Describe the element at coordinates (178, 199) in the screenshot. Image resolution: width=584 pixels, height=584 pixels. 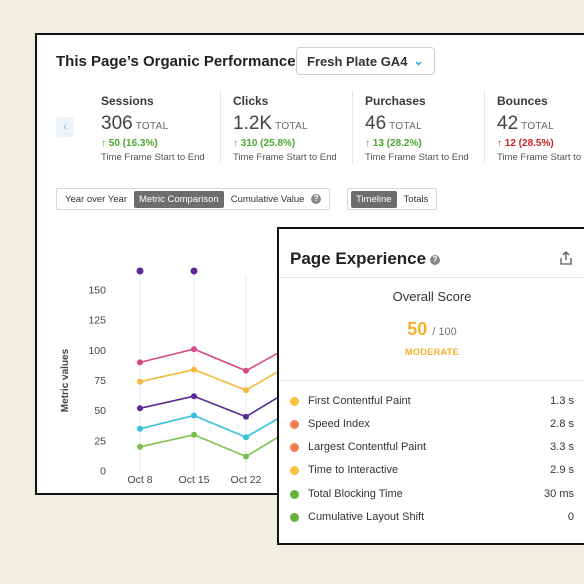
I see `toggle-metric-comparison: Metric Comparison` at that location.